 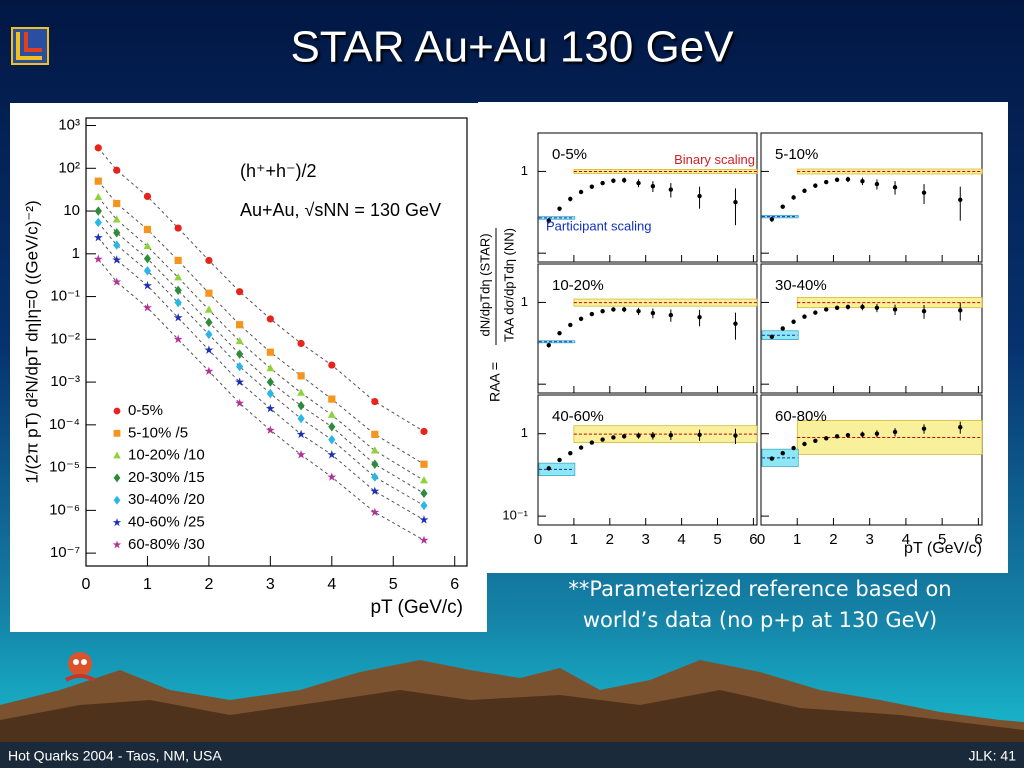 What do you see at coordinates (495, 382) in the screenshot?
I see `y-axis-label: RAA =` at bounding box center [495, 382].